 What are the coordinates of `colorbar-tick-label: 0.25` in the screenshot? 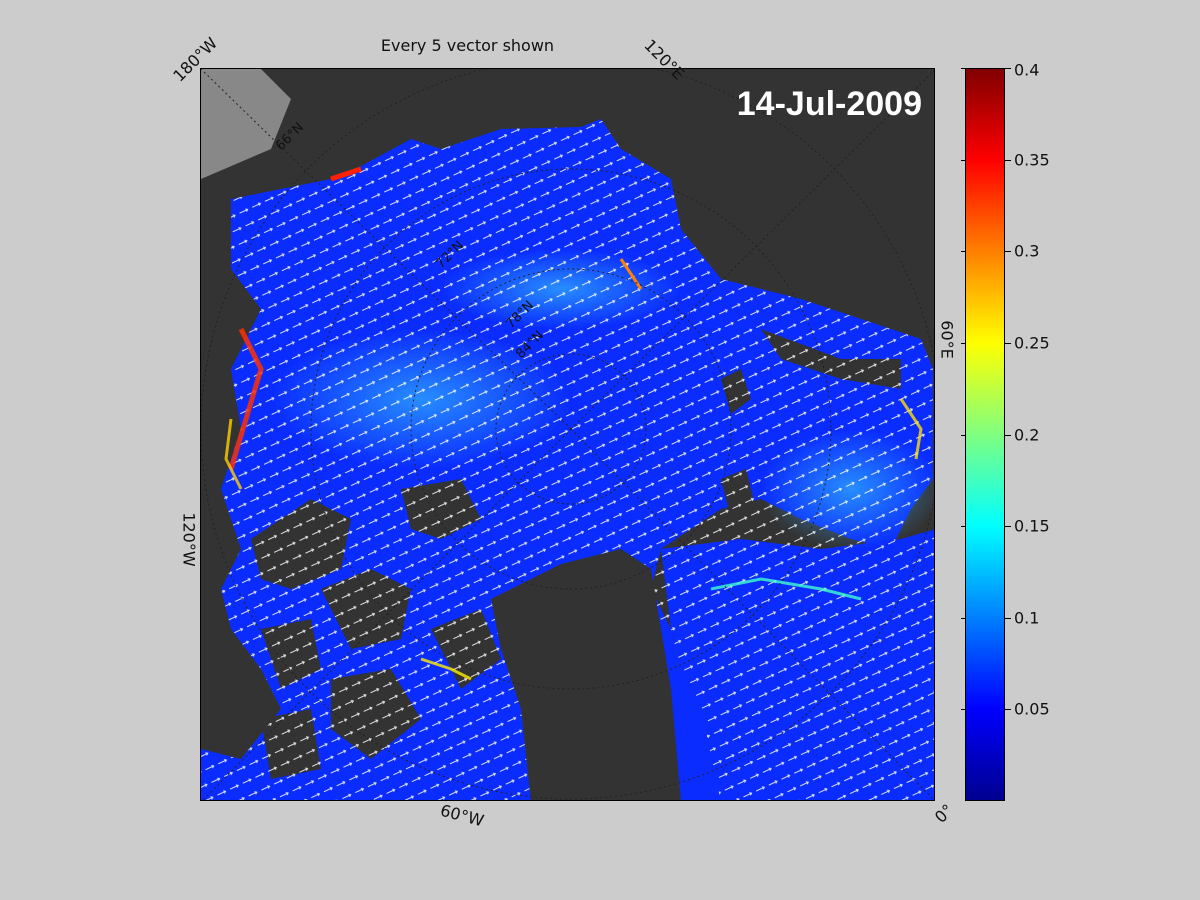 It's located at (1032, 343).